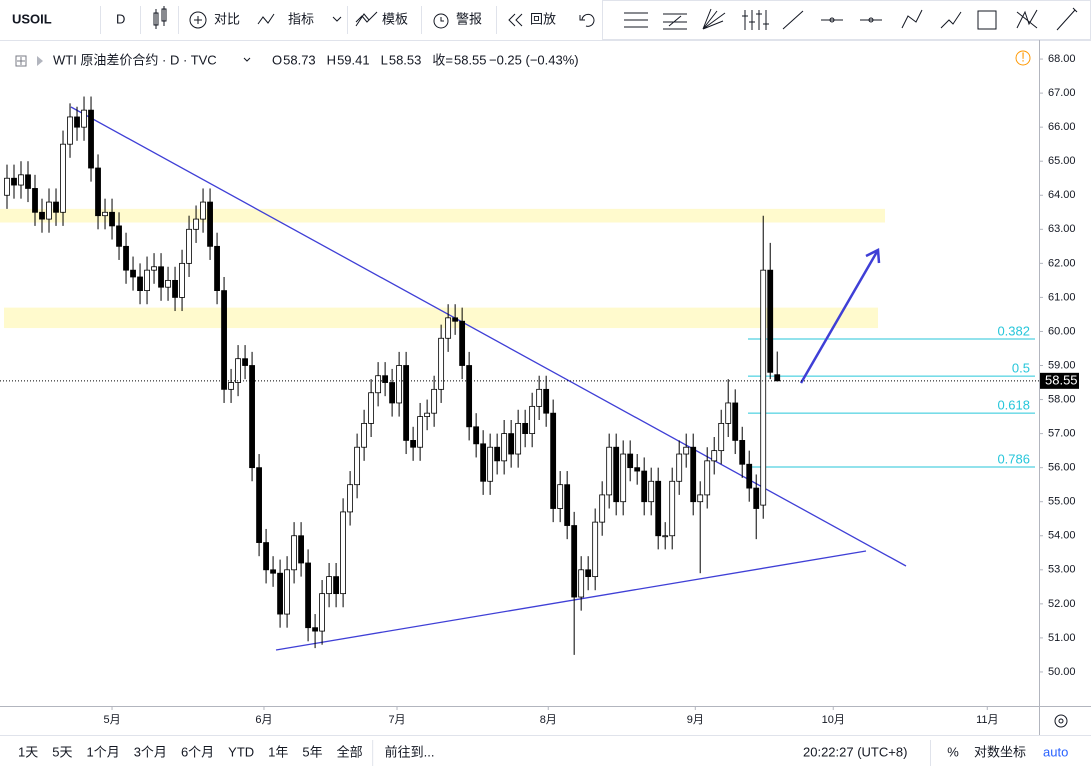 Image resolution: width=1091 pixels, height=776 pixels. Describe the element at coordinates (1062, 570) in the screenshot. I see `y-tick-label: 53.00` at that location.